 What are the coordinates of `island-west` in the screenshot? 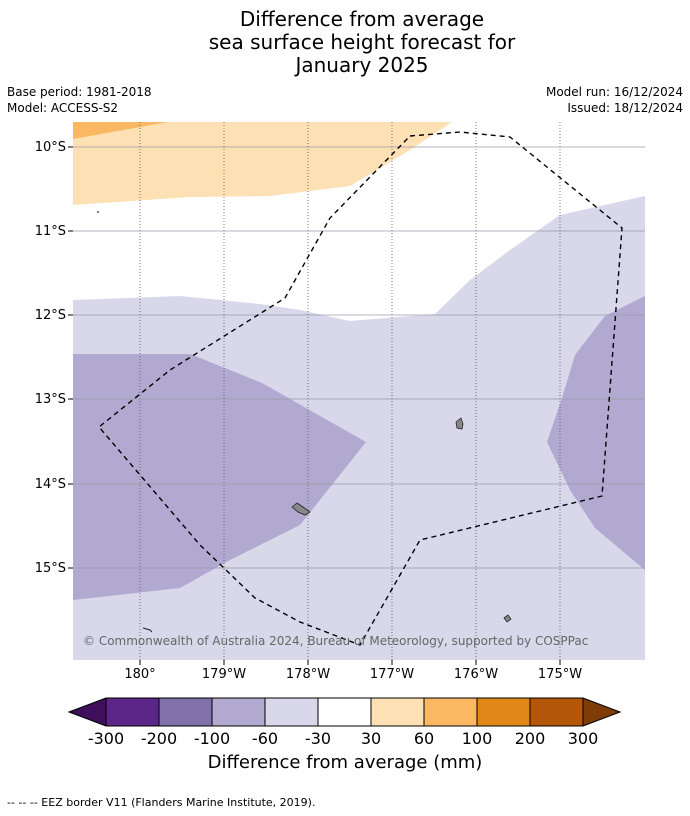 It's located at (147, 630).